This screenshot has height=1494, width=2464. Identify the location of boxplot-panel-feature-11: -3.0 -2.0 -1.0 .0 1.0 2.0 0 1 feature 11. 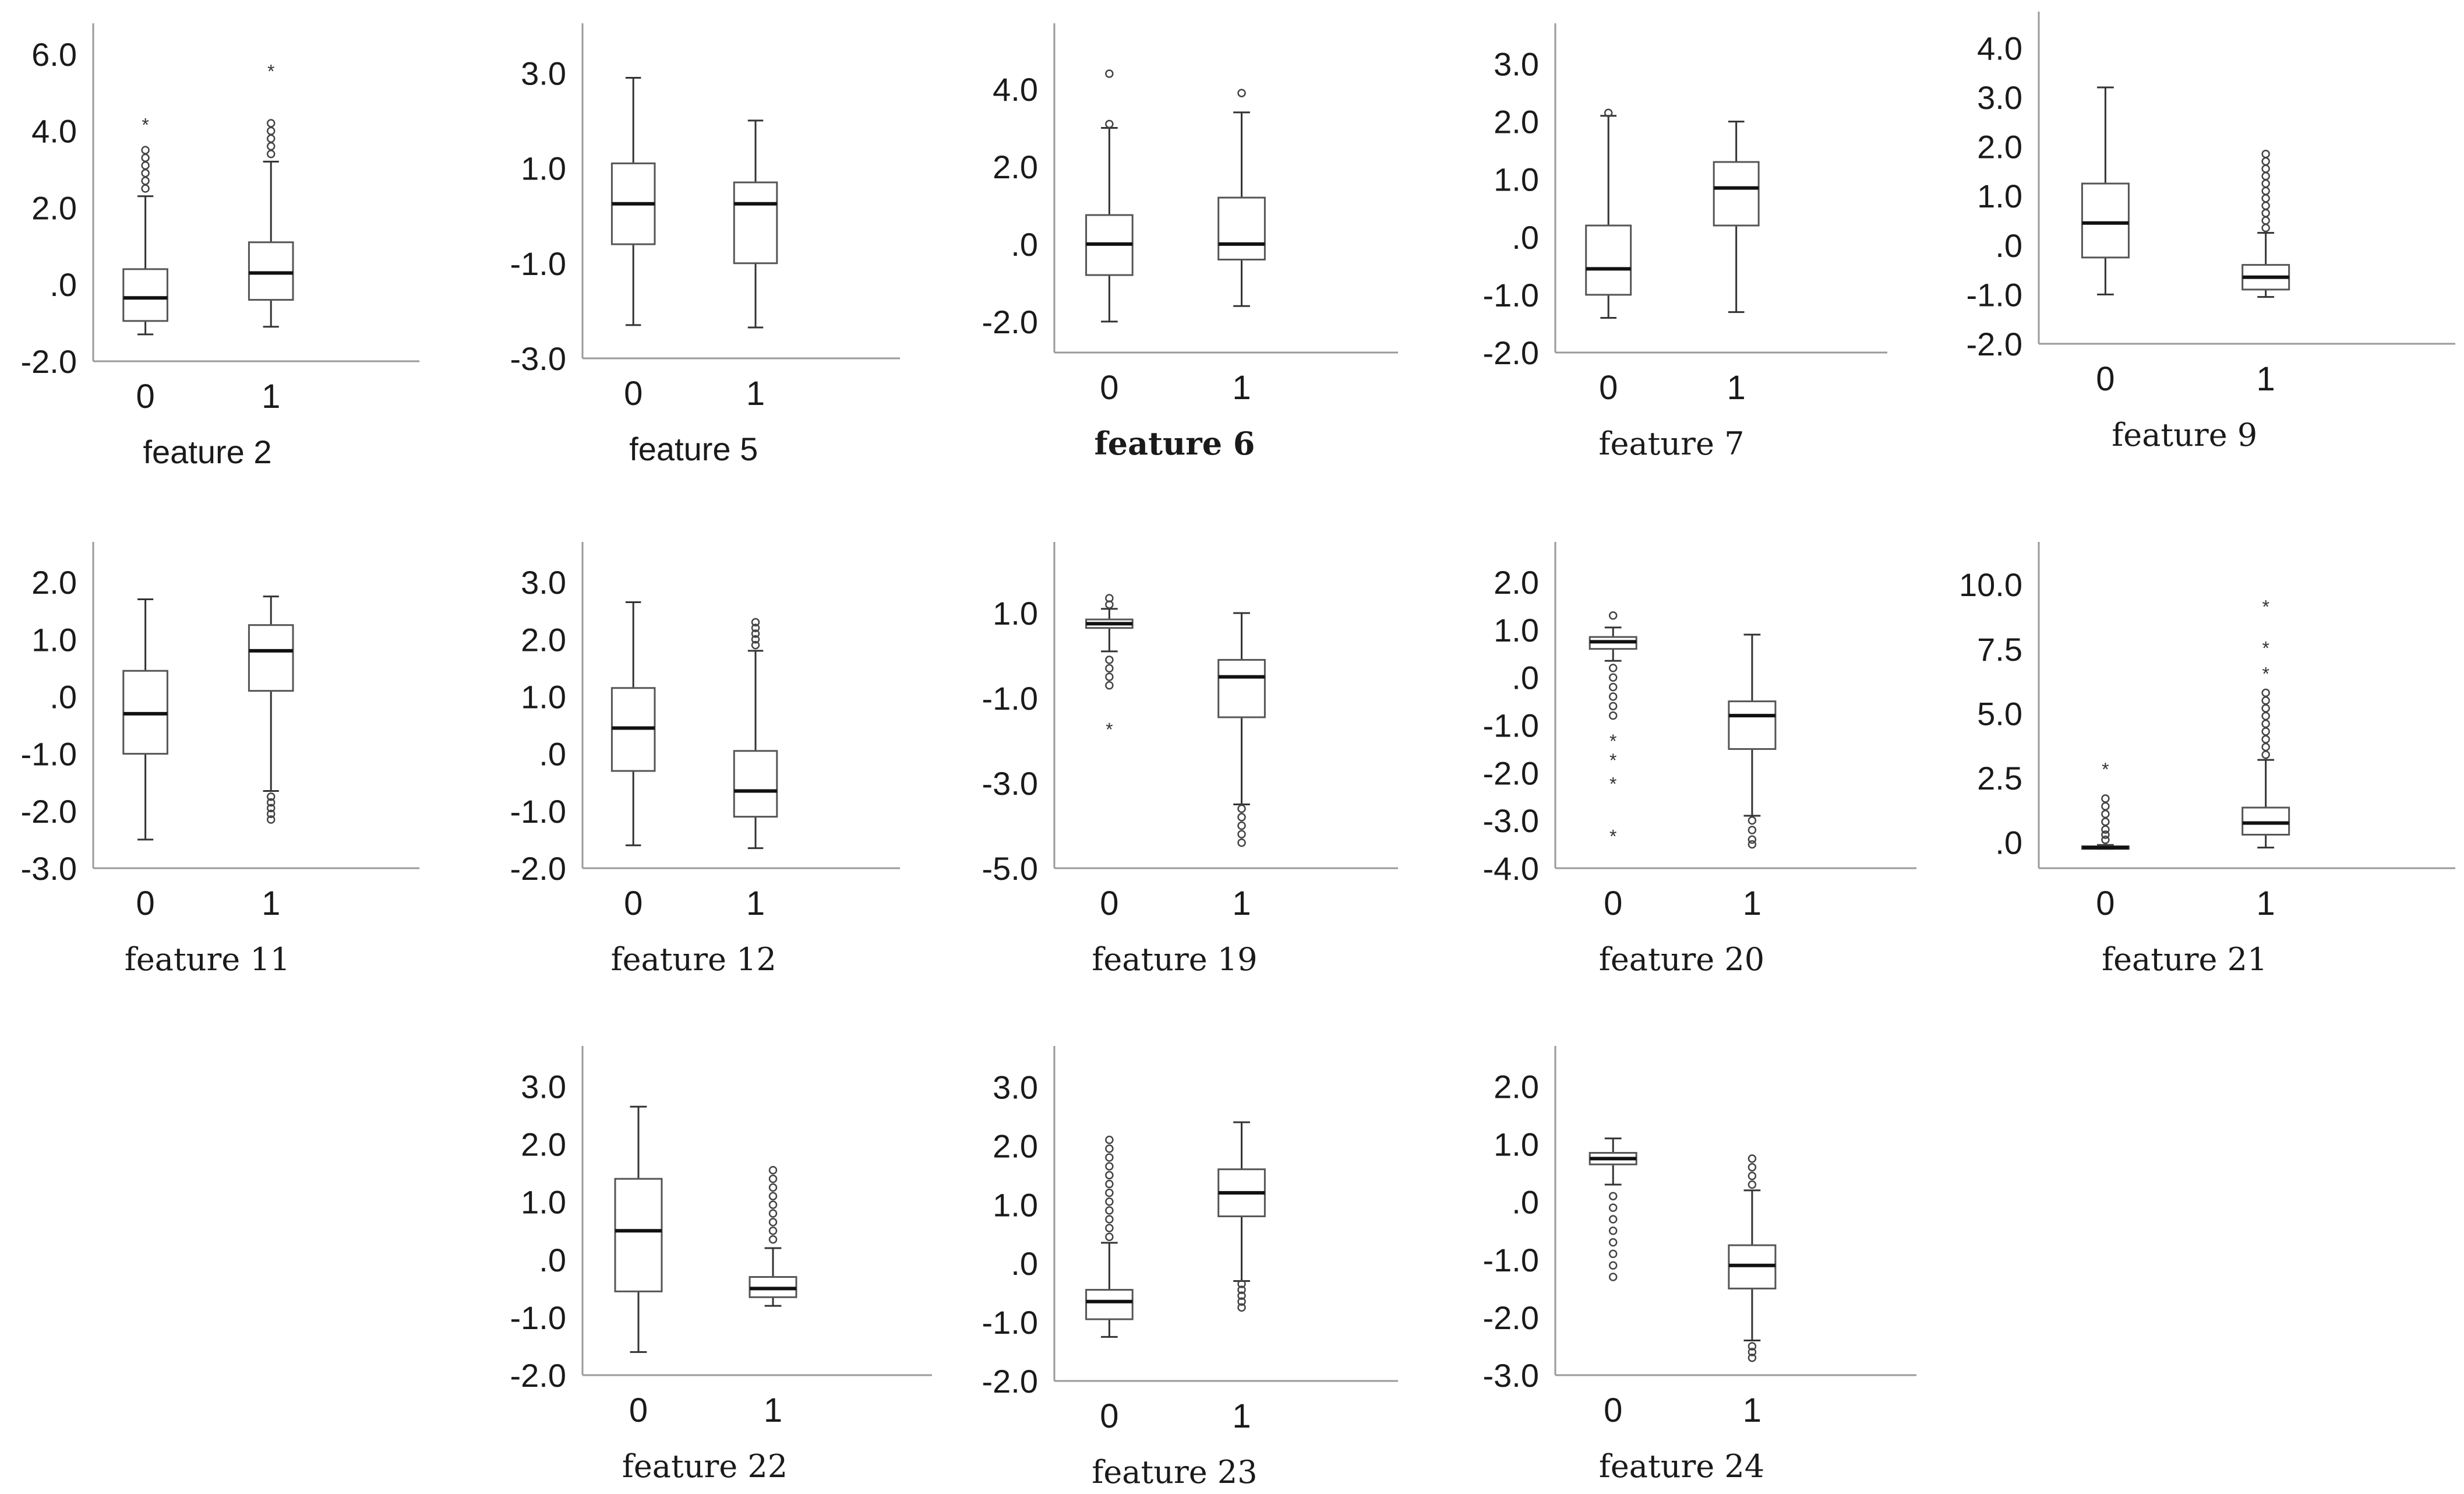
(220, 760).